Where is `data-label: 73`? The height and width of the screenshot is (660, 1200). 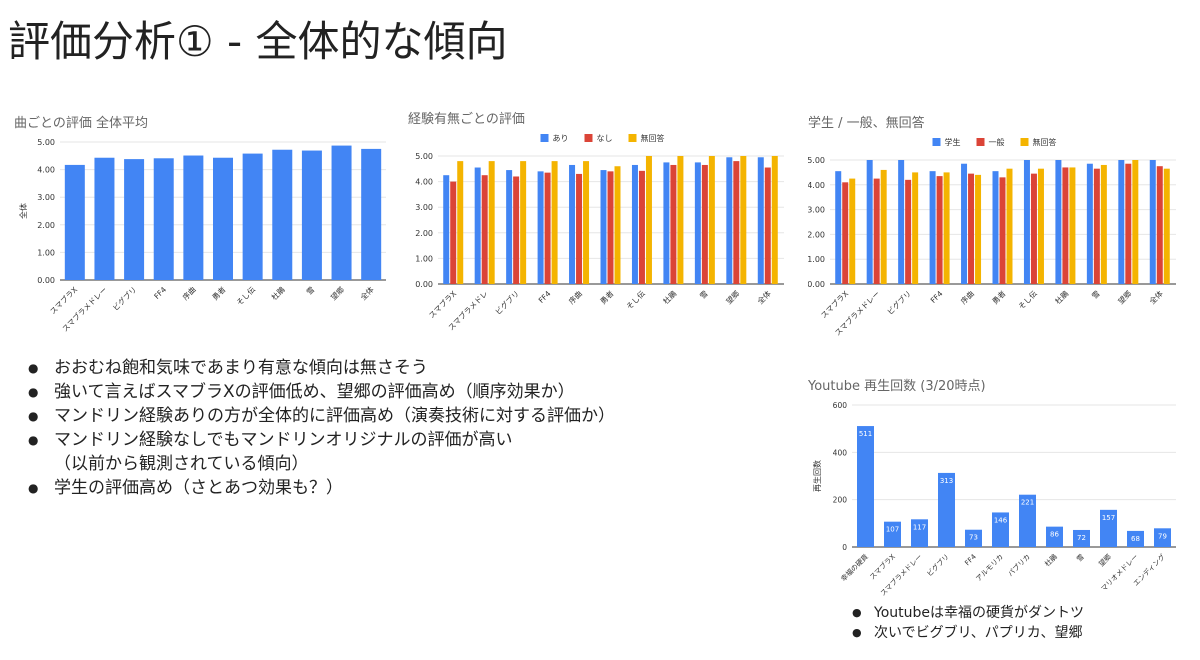
data-label: 73 is located at coordinates (973, 538).